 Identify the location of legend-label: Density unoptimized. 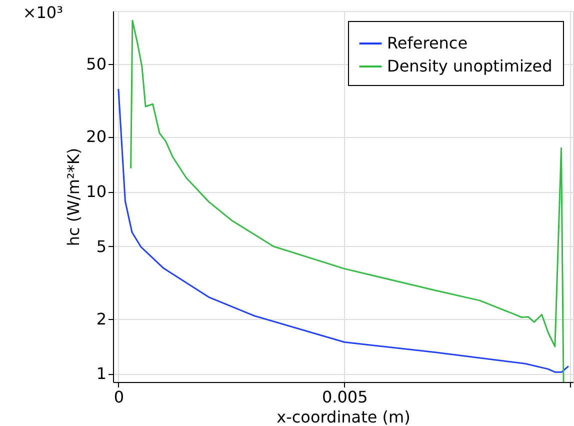
(469, 66).